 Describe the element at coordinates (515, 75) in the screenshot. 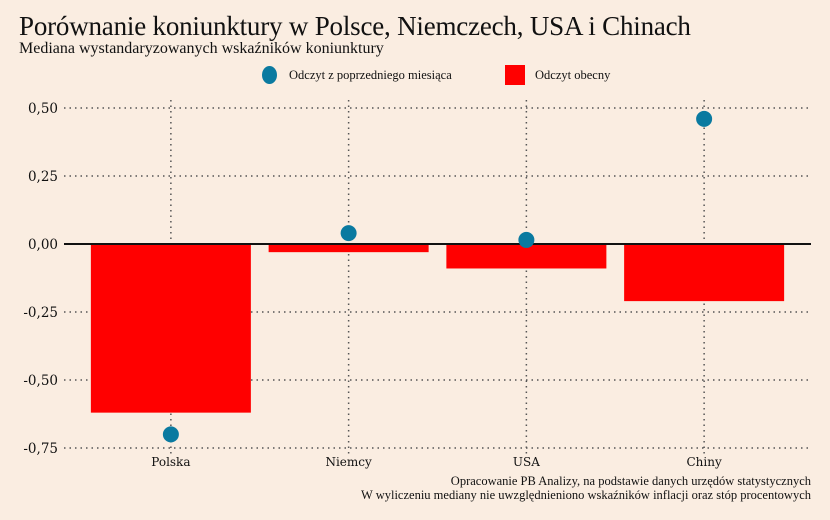

I see `legend-square-marker` at that location.